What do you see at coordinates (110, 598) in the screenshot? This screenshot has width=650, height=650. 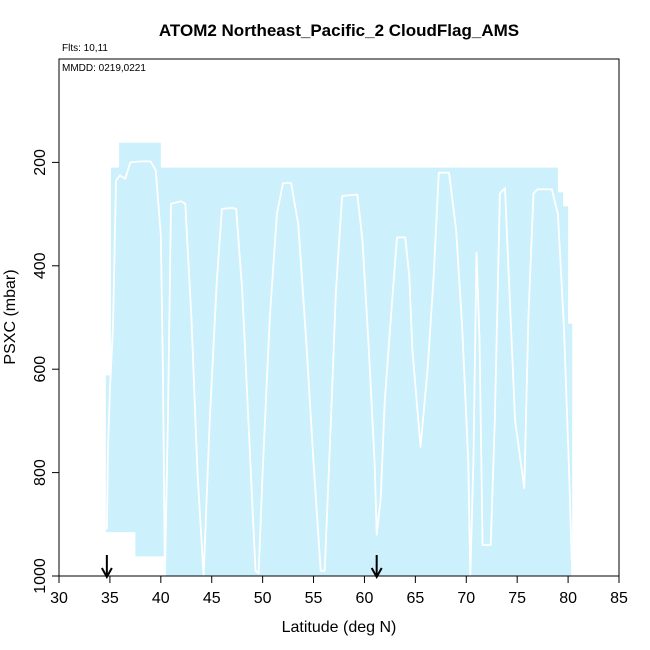 I see `x-tick-label-35: 35` at bounding box center [110, 598].